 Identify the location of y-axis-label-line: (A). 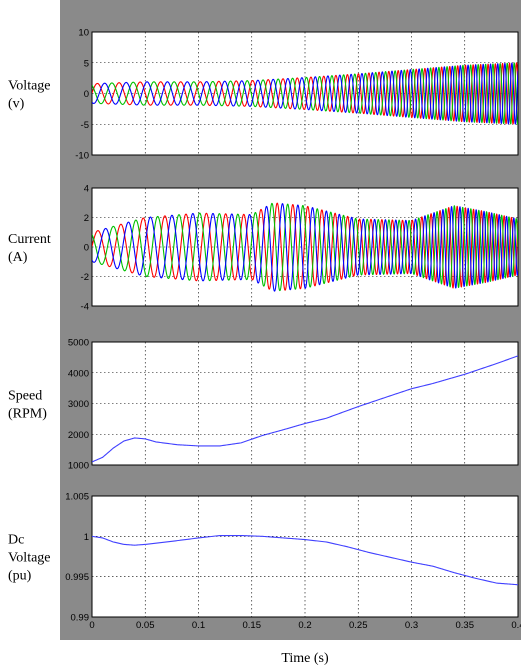
(18, 257).